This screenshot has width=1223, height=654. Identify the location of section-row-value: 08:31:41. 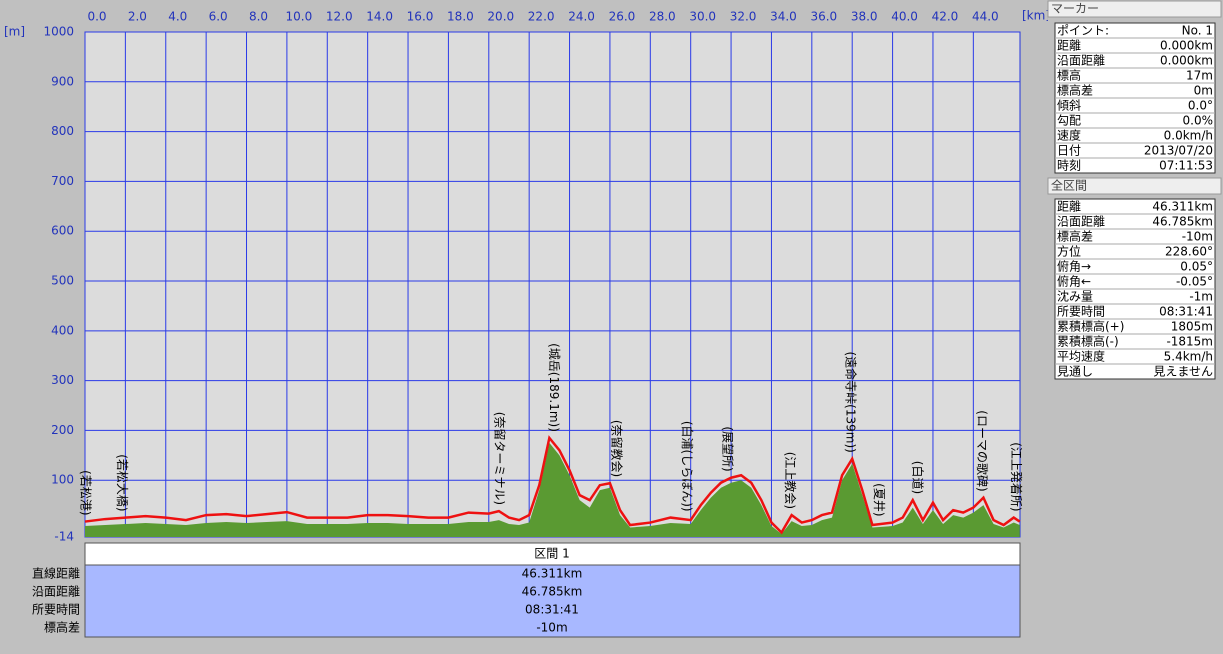
(552, 610).